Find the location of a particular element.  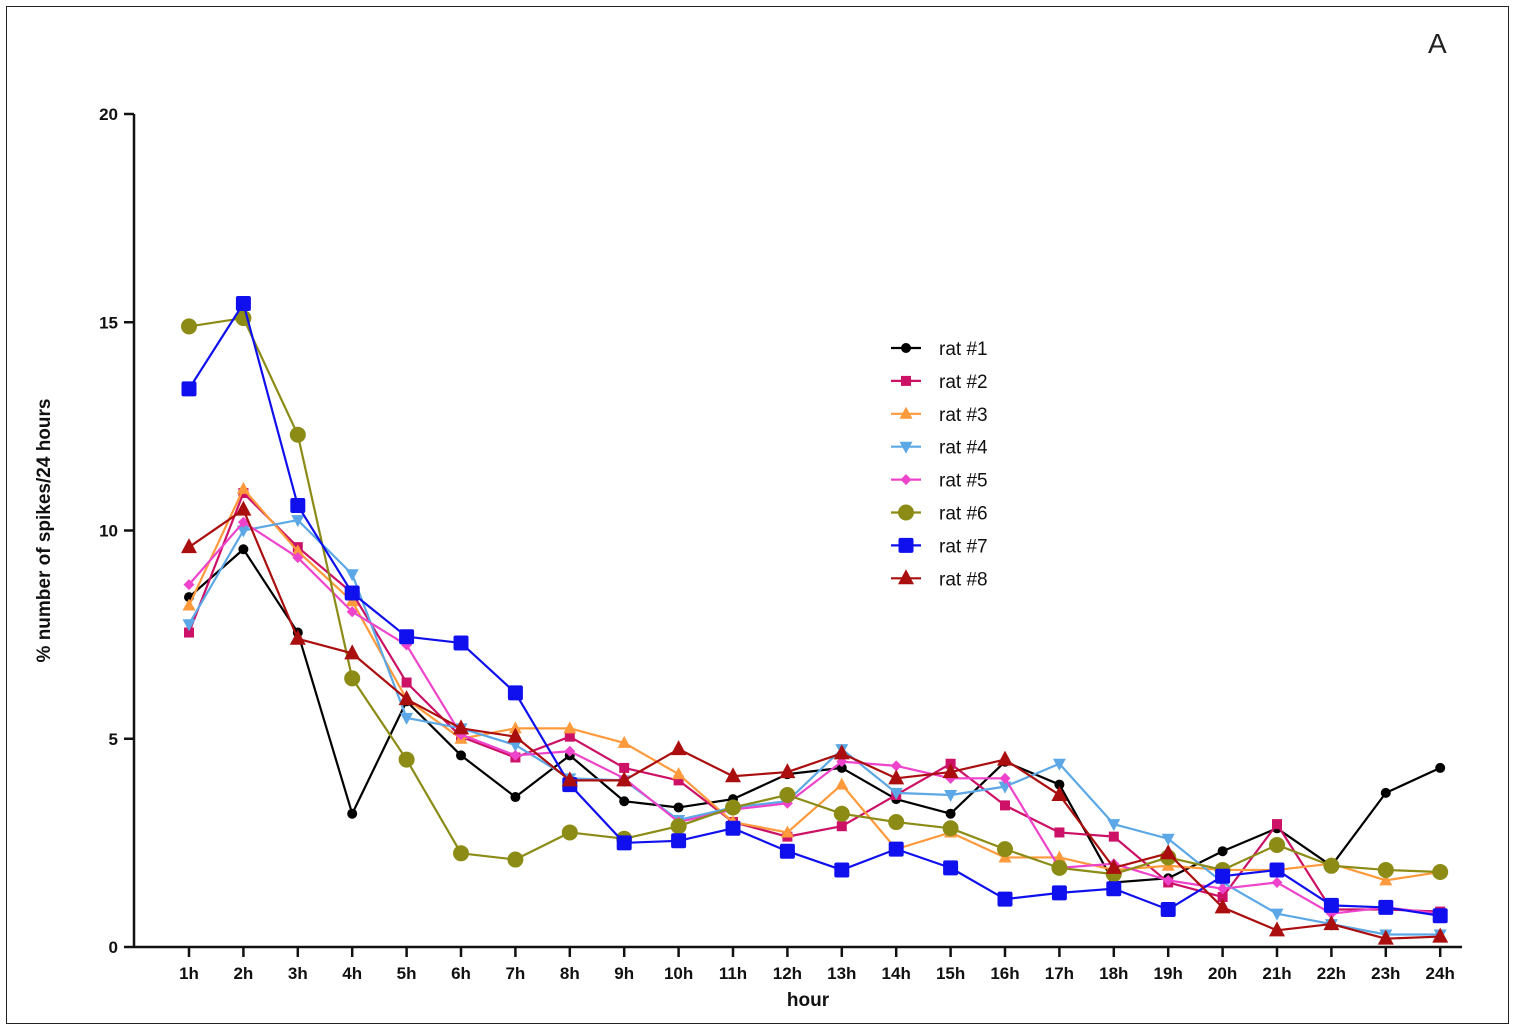

x-tick-label: 2h is located at coordinates (243, 973).